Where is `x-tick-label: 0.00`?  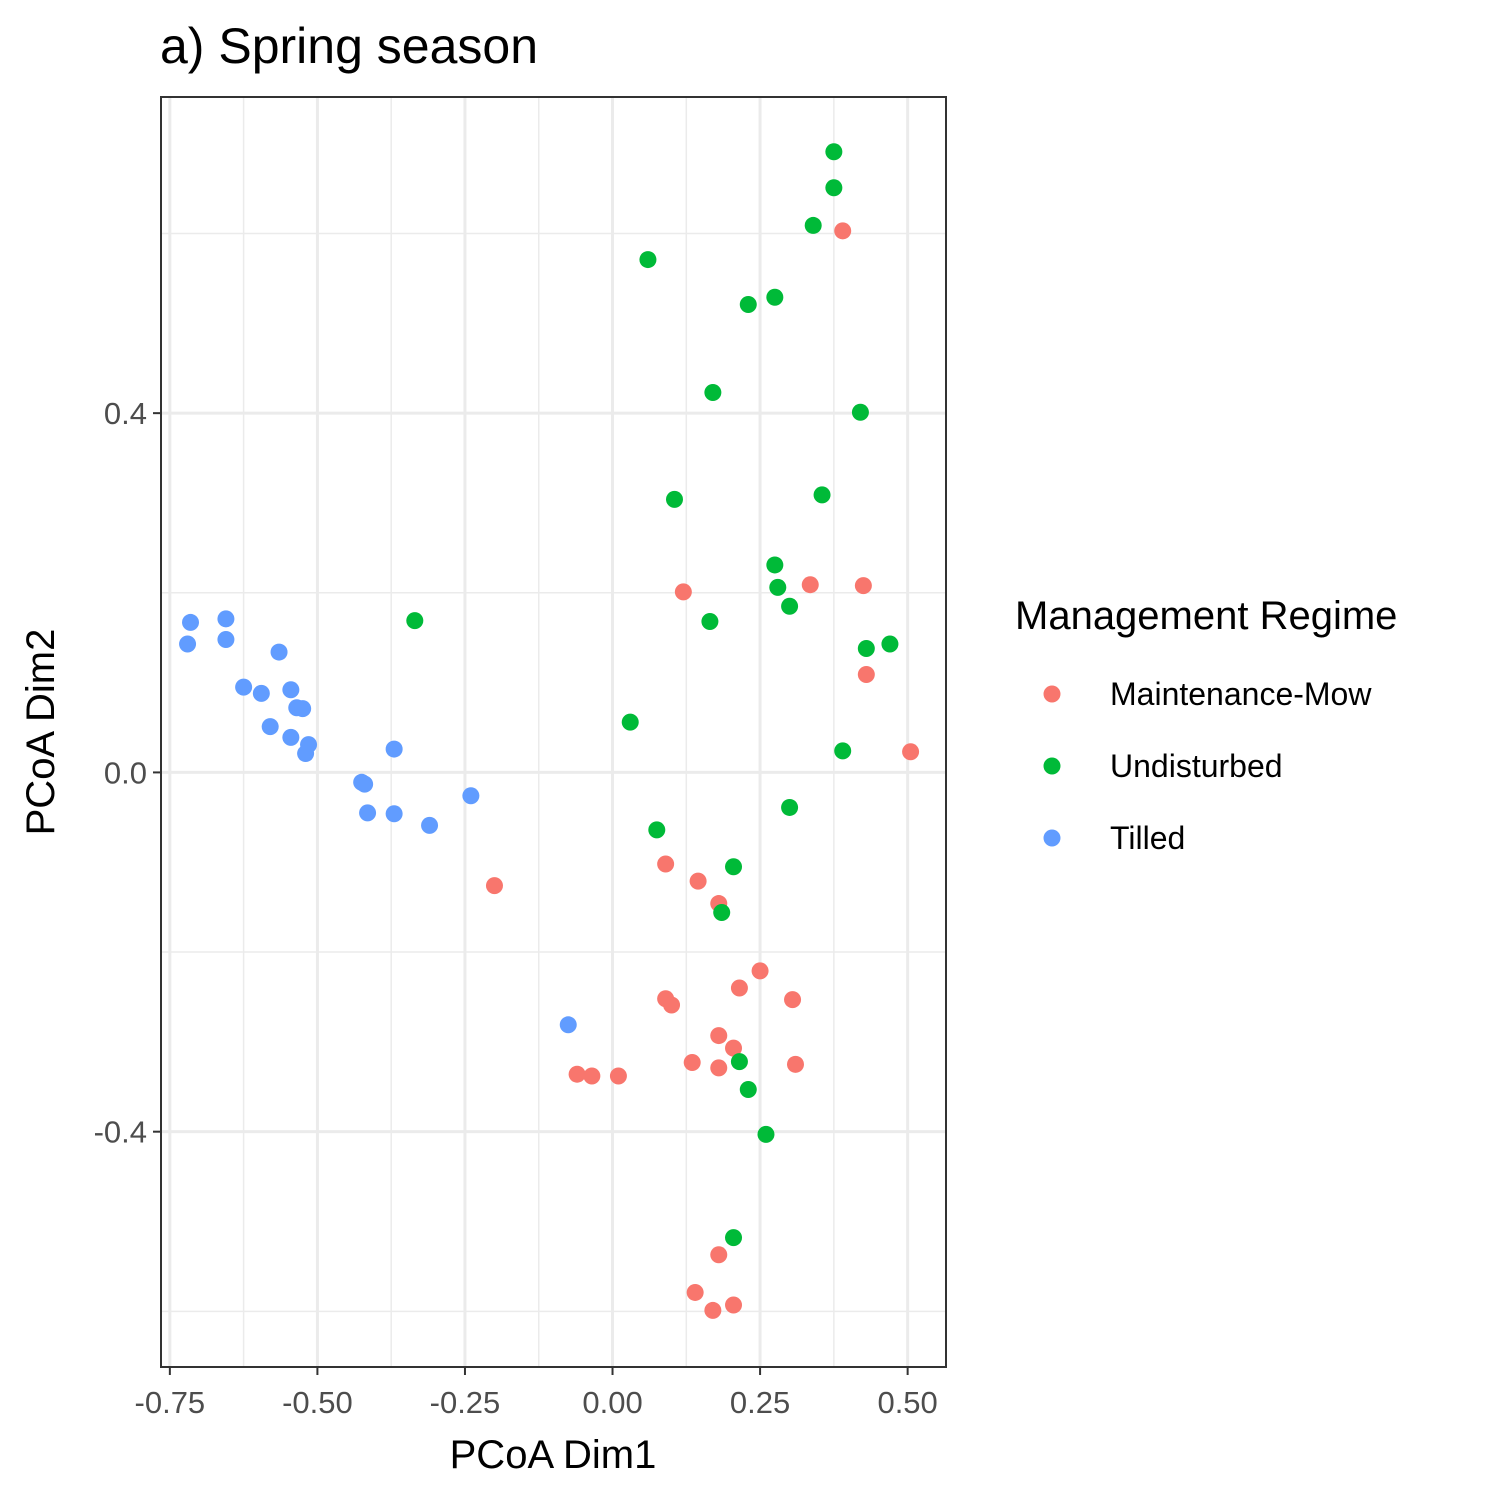 x-tick-label: 0.00 is located at coordinates (612, 1402).